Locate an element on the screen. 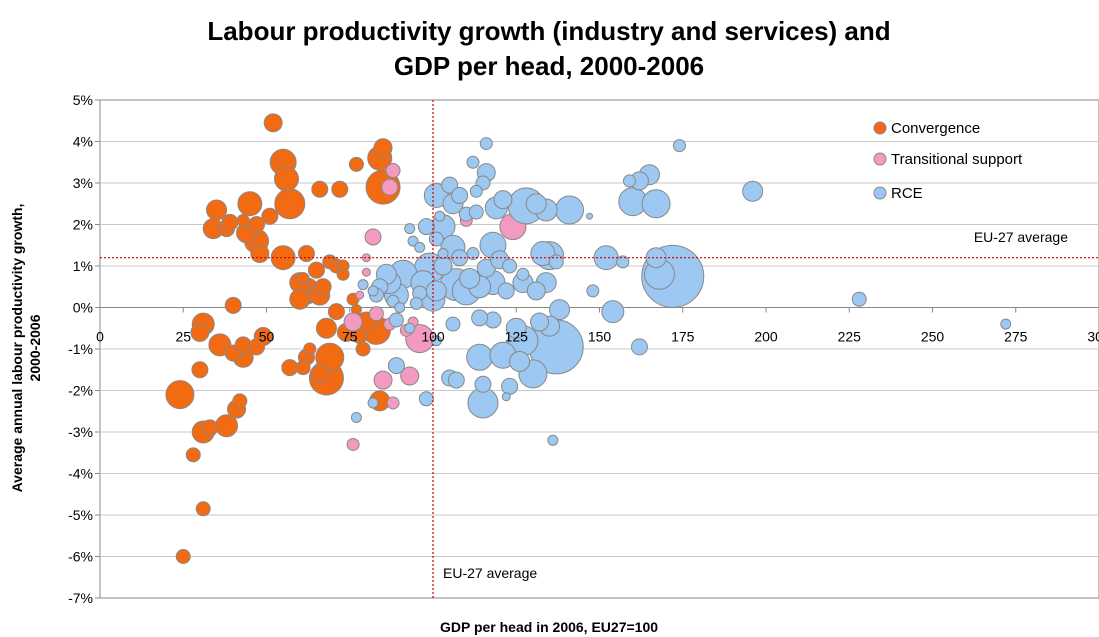 The image size is (1099, 637). x-tick-label: 250 is located at coordinates (933, 337).